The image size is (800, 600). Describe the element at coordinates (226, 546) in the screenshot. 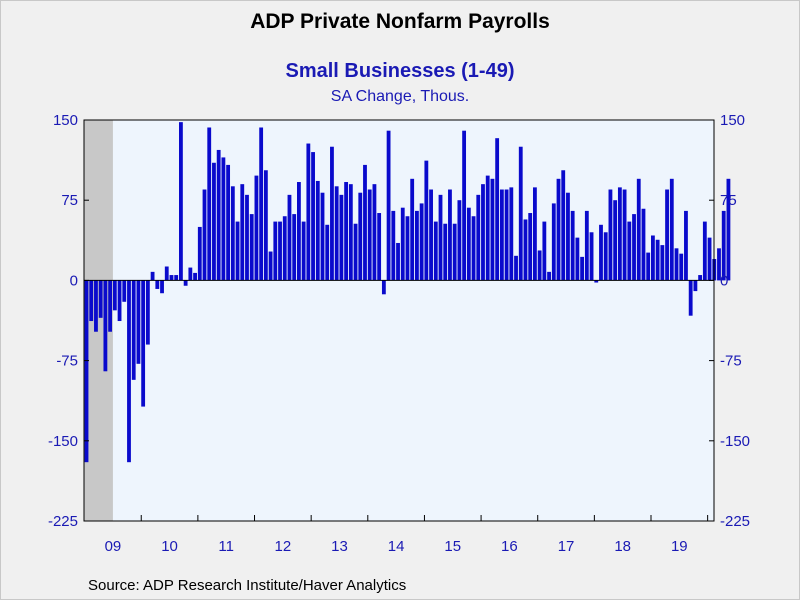

I see `x-tick-label: 11` at that location.